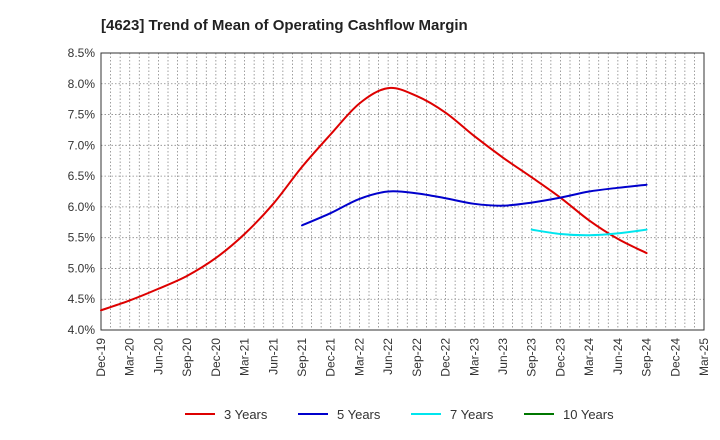 This screenshot has height=440, width=720. Describe the element at coordinates (246, 414) in the screenshot. I see `legend-label-3-years: 3 Years` at that location.